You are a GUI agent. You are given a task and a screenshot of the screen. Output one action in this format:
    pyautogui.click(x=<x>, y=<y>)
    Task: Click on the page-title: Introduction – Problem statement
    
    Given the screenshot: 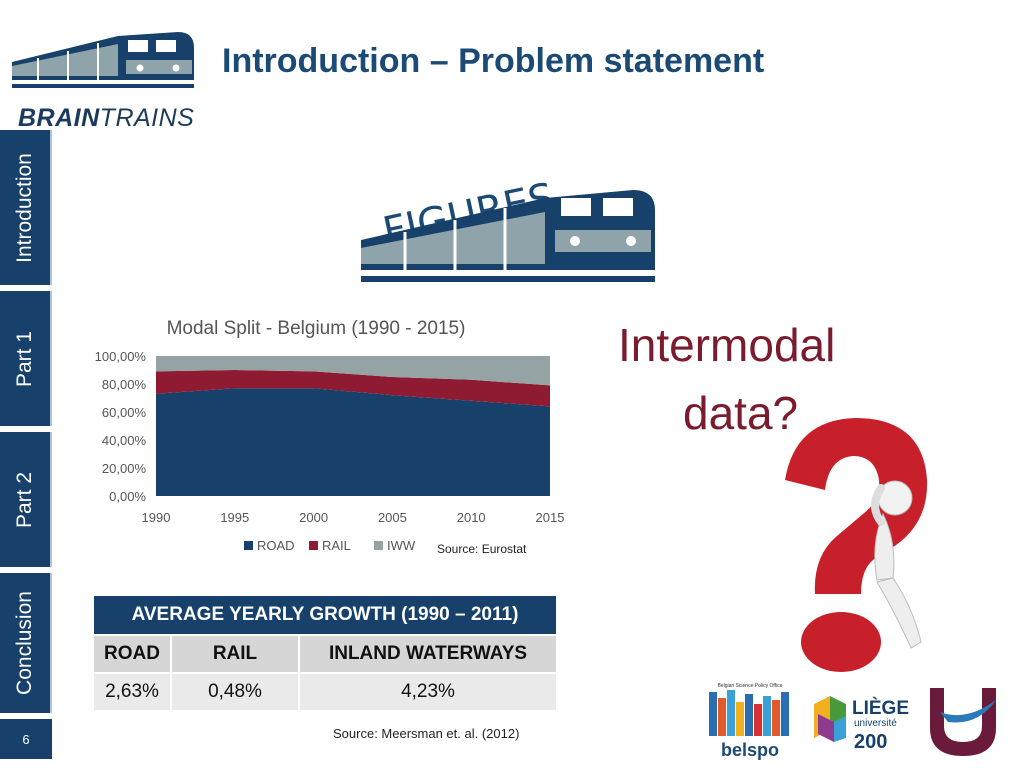 What is the action you would take?
    pyautogui.click(x=493, y=61)
    